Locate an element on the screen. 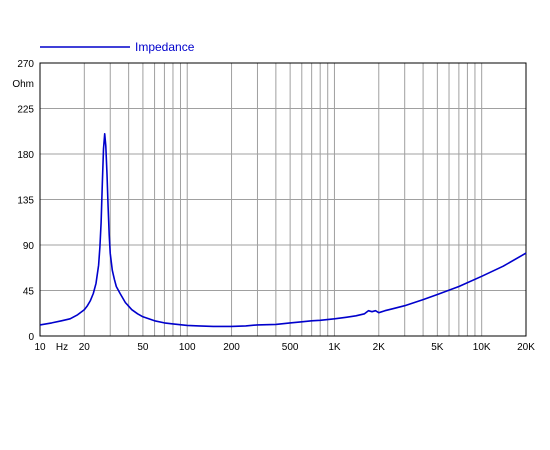  x-tick-label: 1K is located at coordinates (334, 347).